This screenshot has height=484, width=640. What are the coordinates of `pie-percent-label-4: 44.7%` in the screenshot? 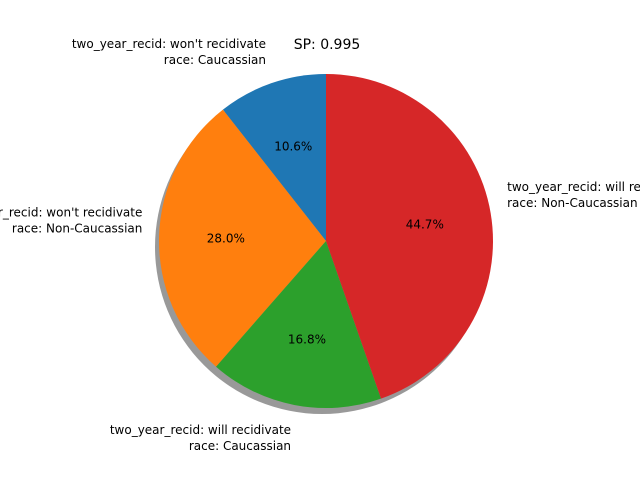 It's located at (425, 224).